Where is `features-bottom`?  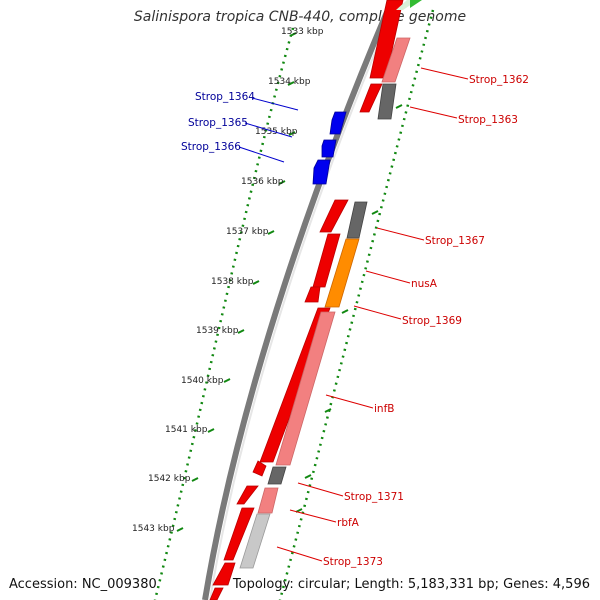
features-bottom is located at coordinates (248, 530).